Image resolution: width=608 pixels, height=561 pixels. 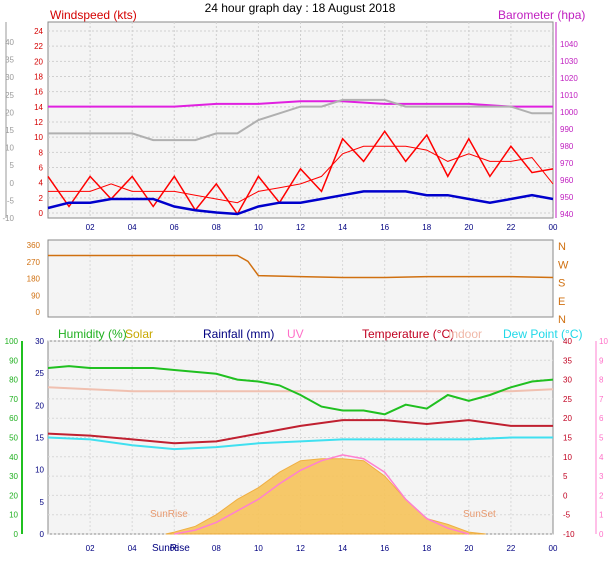 I want to click on humidity-line, so click(x=300, y=390).